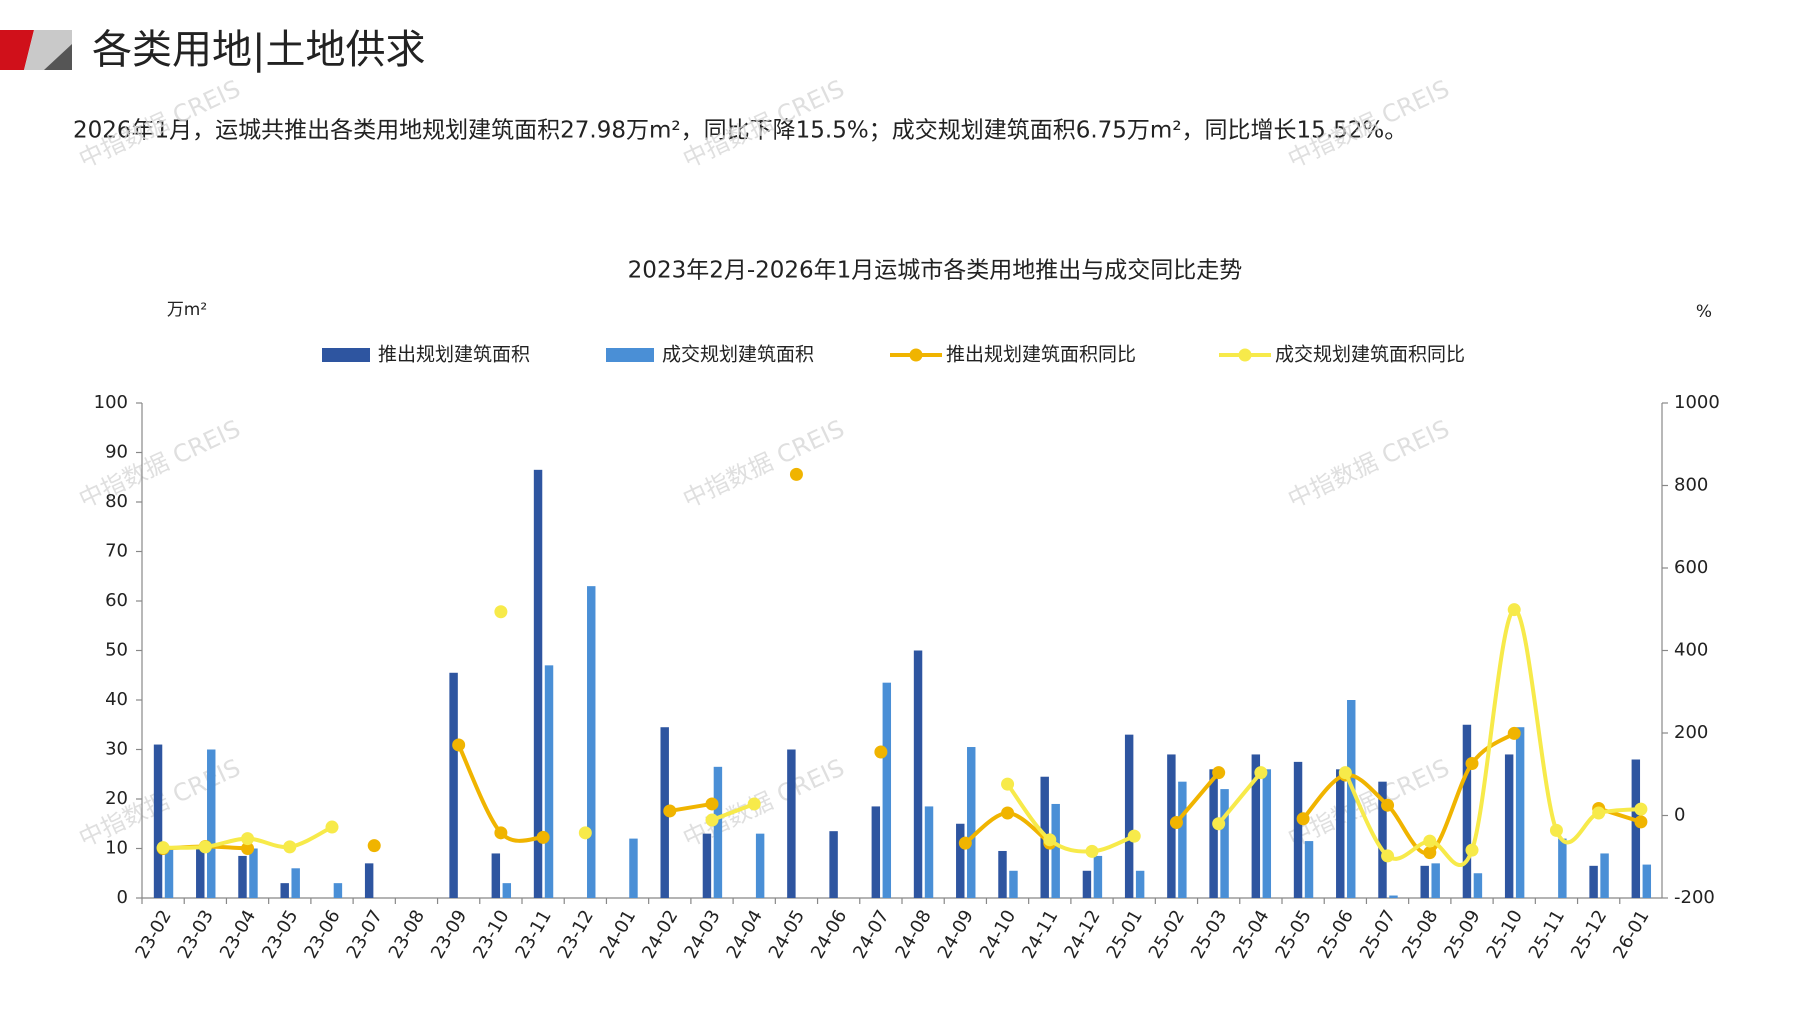 This screenshot has height=1010, width=1797. Describe the element at coordinates (913, 935) in the screenshot. I see `x-tick-label: 24-08` at that location.